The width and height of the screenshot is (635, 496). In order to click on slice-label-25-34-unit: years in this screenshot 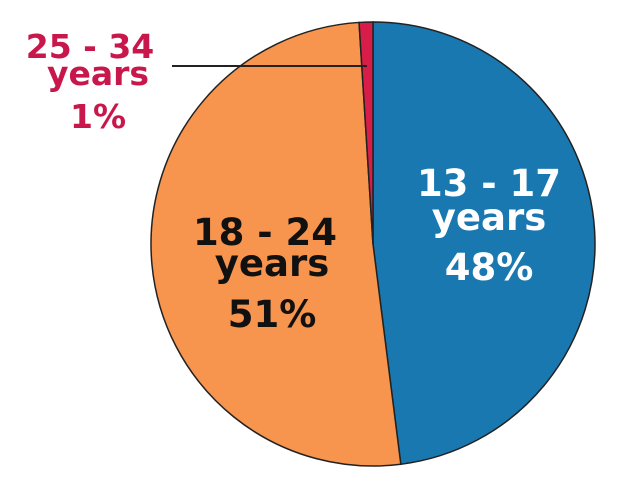, I will do `click(98, 73)`.